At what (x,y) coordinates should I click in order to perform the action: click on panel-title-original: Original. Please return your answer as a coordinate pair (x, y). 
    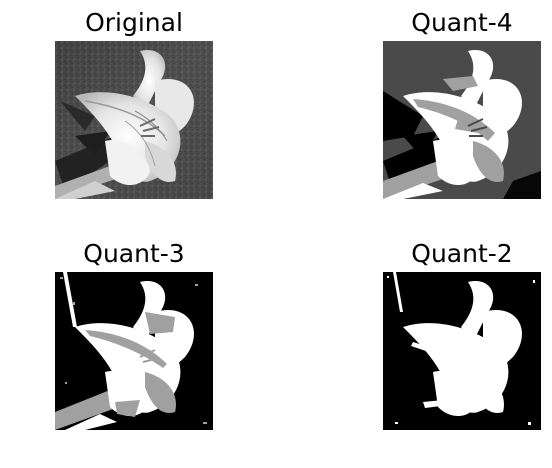
    Looking at the image, I should click on (134, 22).